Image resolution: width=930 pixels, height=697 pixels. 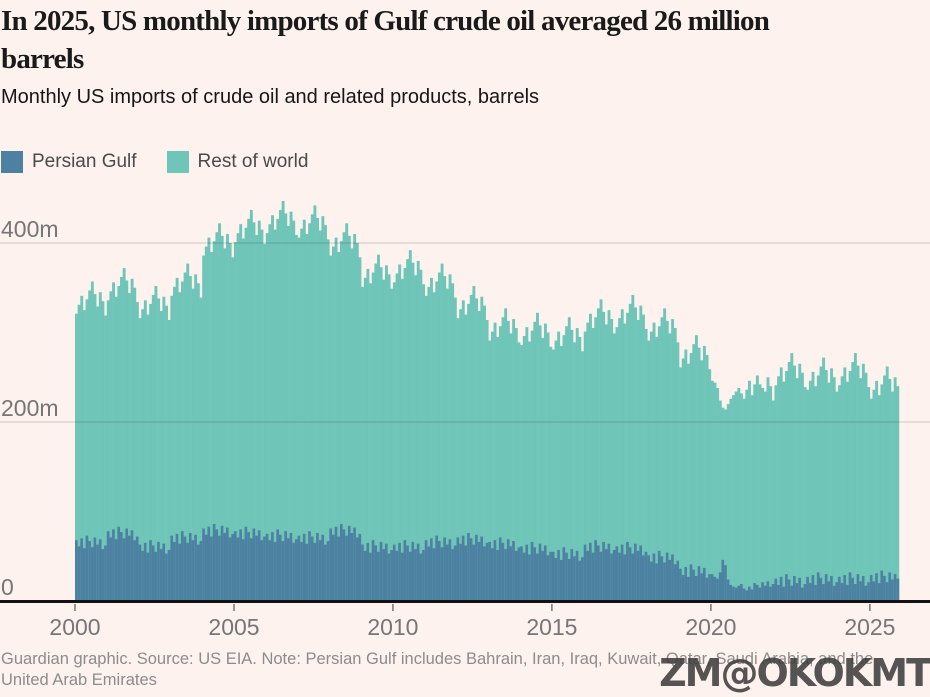 What do you see at coordinates (437, 670) in the screenshot?
I see `source-note-line2: the United Arab Emirates` at bounding box center [437, 670].